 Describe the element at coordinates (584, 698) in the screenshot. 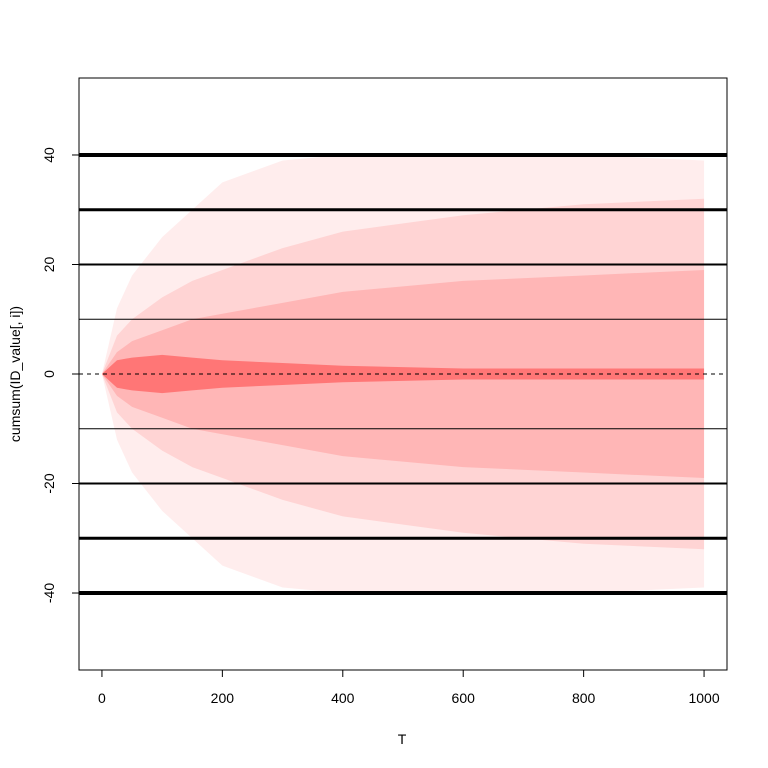

I see `x-tick-label: 800` at that location.